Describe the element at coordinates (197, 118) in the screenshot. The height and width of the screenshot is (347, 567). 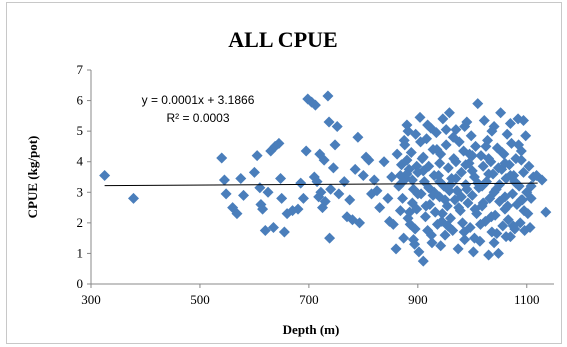
I see `trendline-r-squared: R² = 0.0003` at that location.